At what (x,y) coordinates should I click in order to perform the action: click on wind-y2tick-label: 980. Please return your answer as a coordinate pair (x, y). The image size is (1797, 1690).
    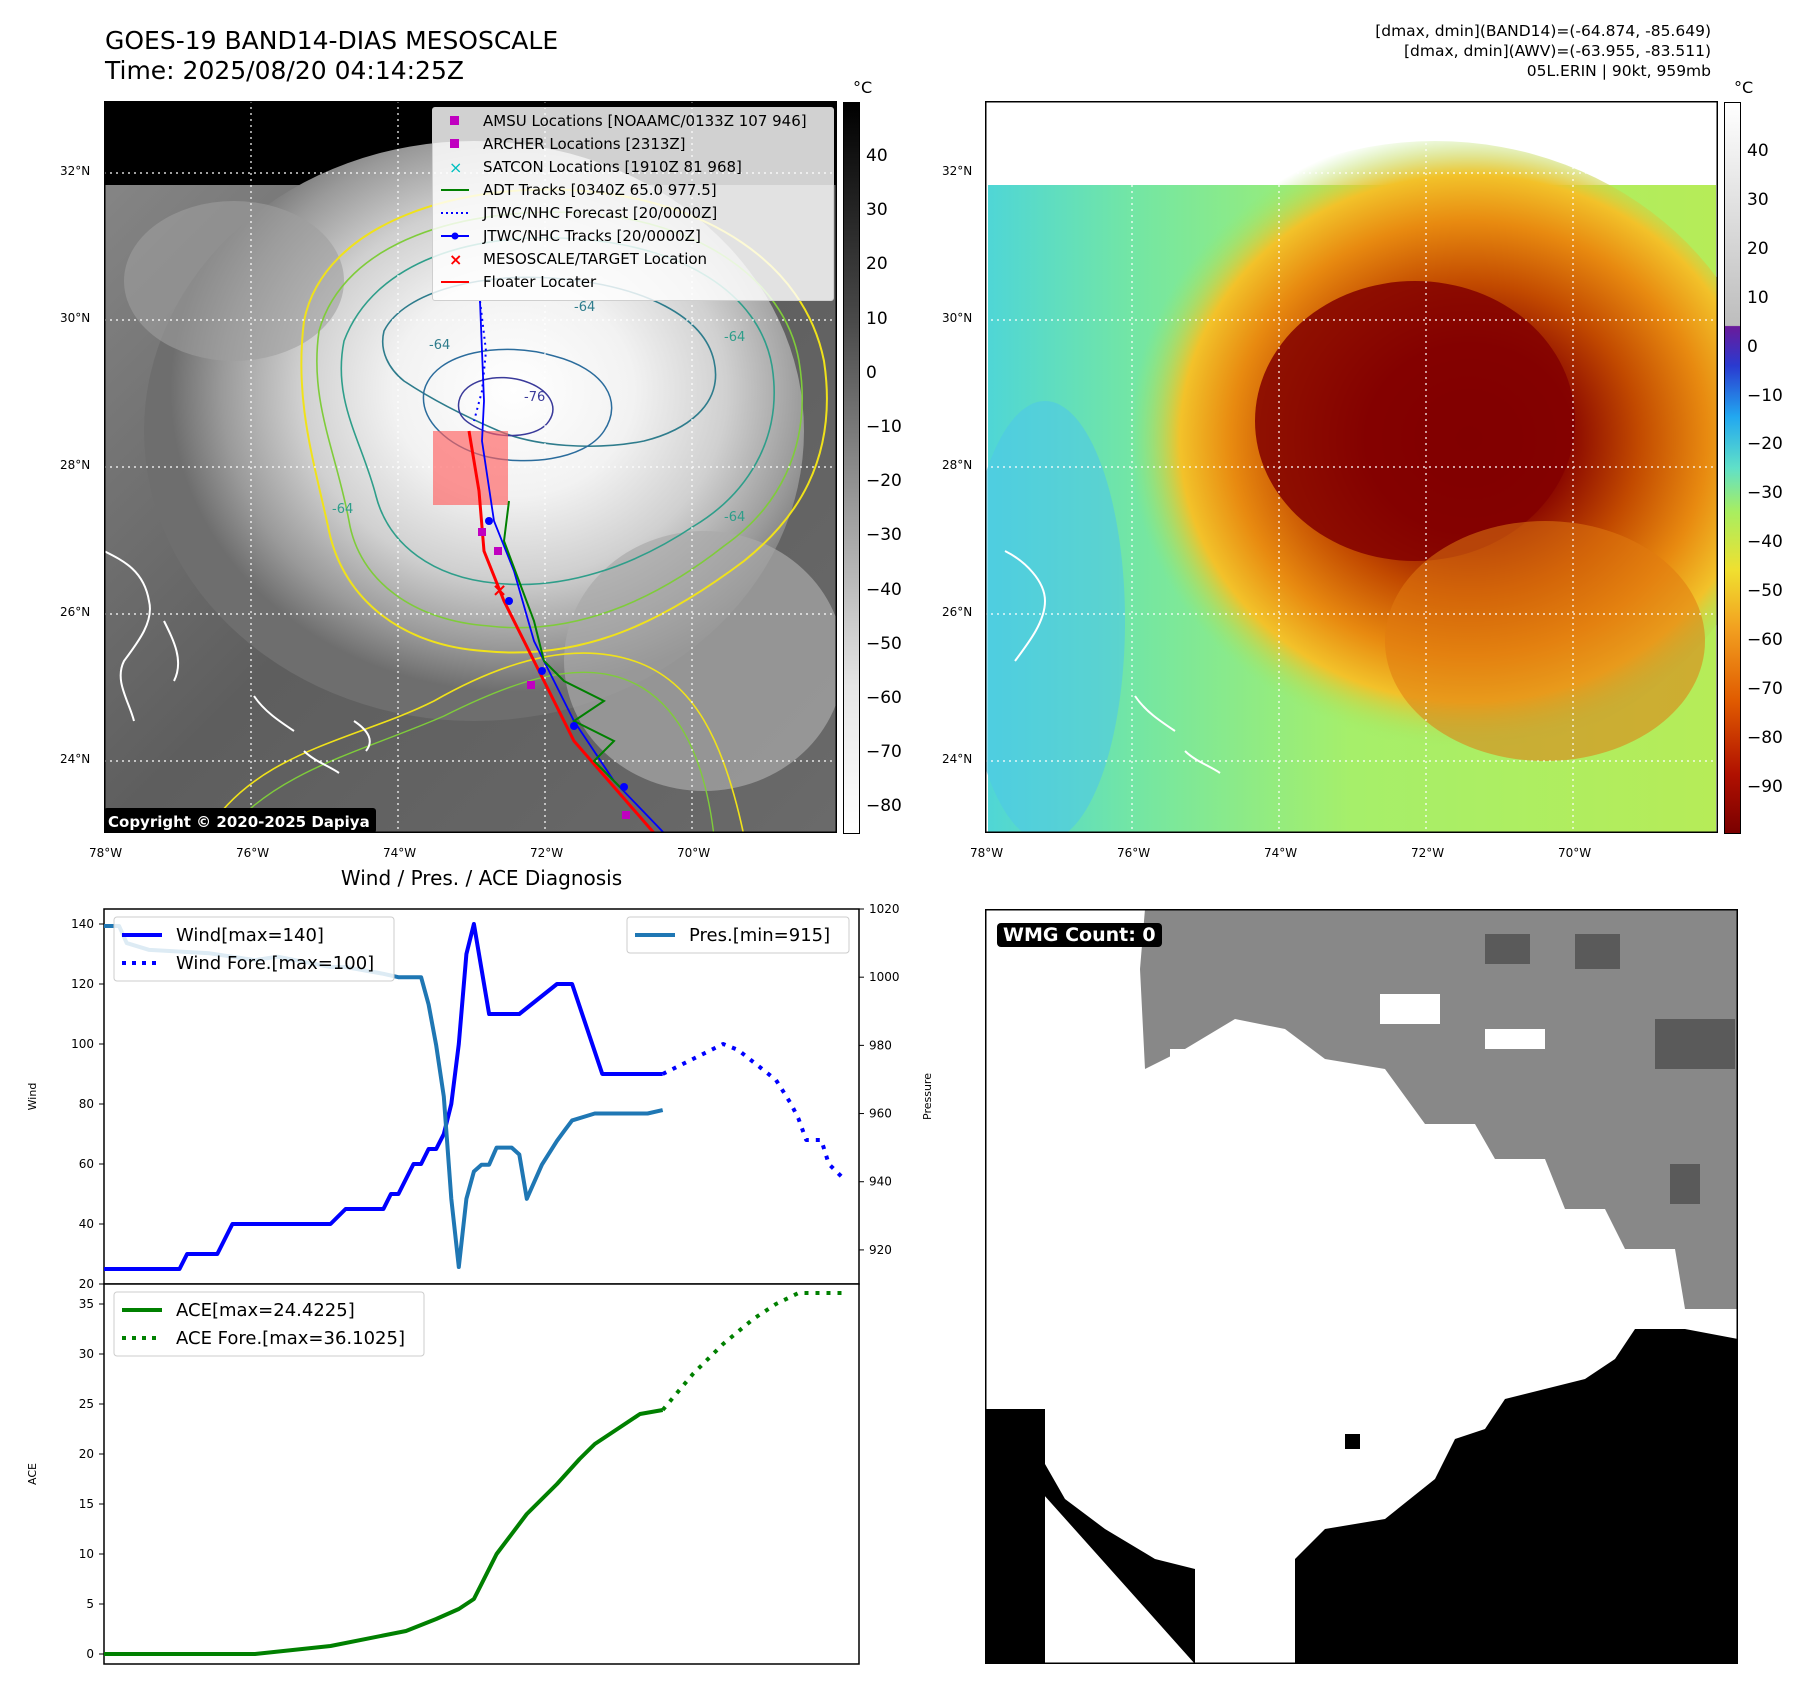
    Looking at the image, I should click on (880, 1045).